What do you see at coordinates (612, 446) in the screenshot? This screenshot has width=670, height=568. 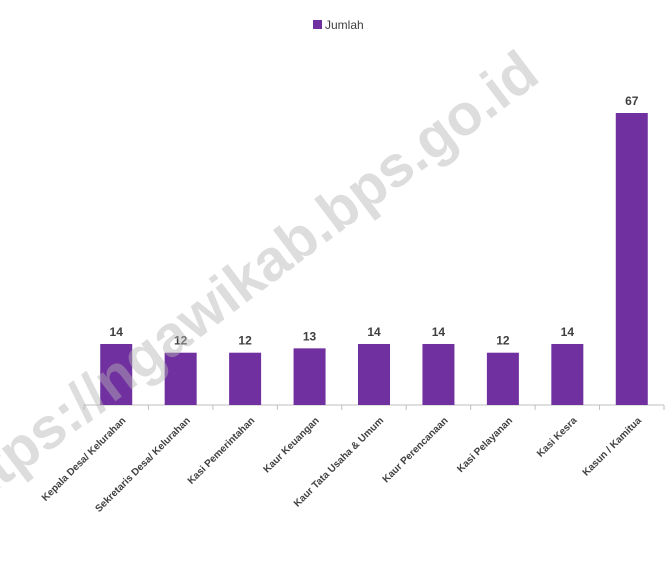 I see `x-tick-label: Kasun / Kamitua` at bounding box center [612, 446].